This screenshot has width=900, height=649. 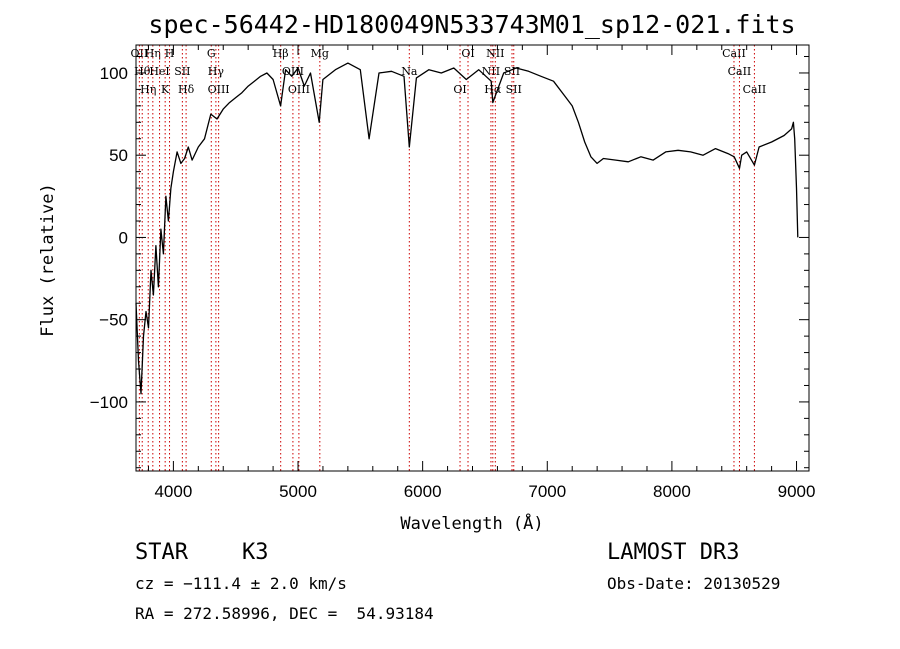 What do you see at coordinates (123, 237) in the screenshot?
I see `y-tick-label: 0` at bounding box center [123, 237].